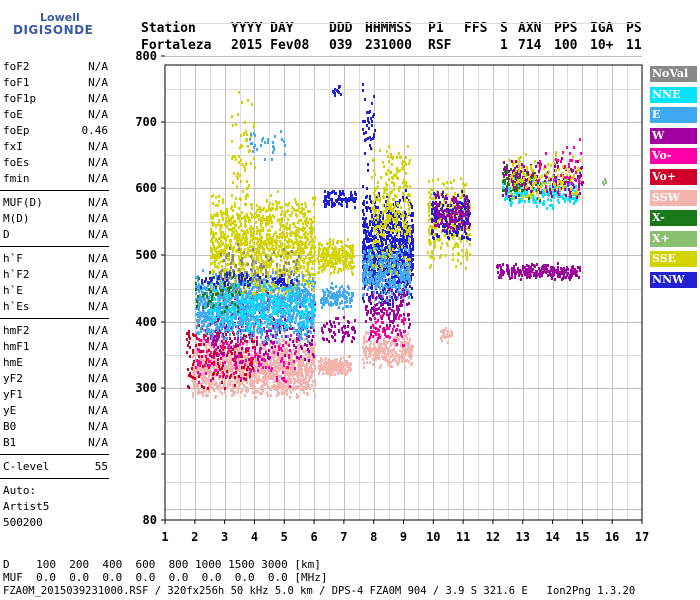  Describe the element at coordinates (10, 426) in the screenshot. I see `param-name: B0` at that location.